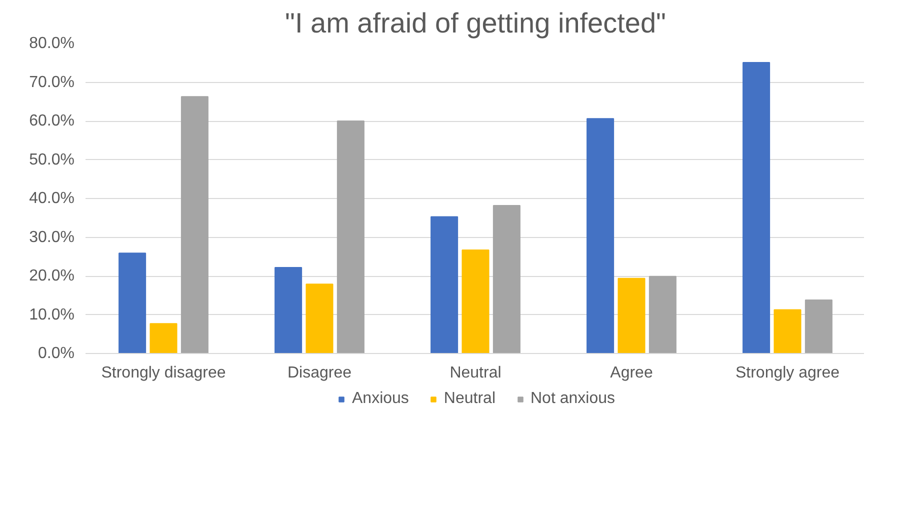 The image size is (916, 523). I want to click on y-tick-label: 40.0%, so click(52, 198).